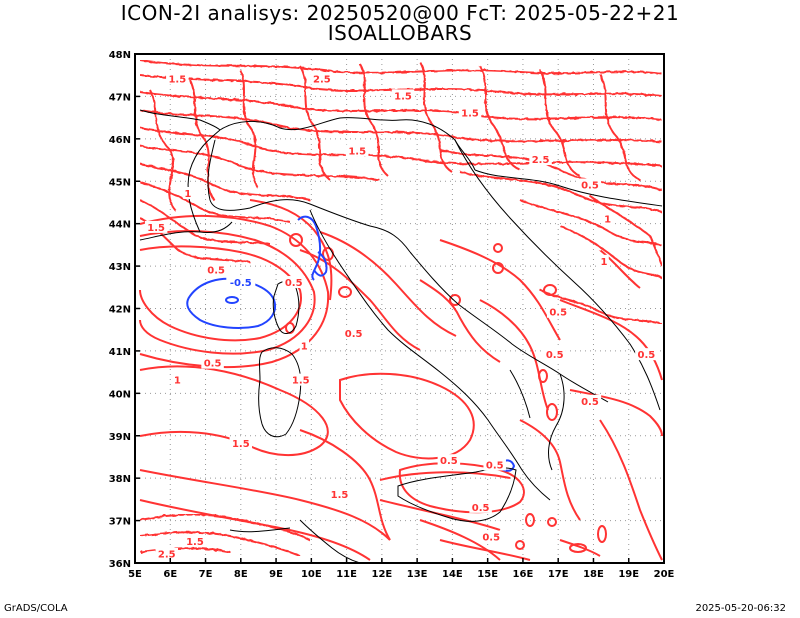 The image size is (800, 618). What do you see at coordinates (417, 574) in the screenshot?
I see `lon-tick-label: 13E` at bounding box center [417, 574].